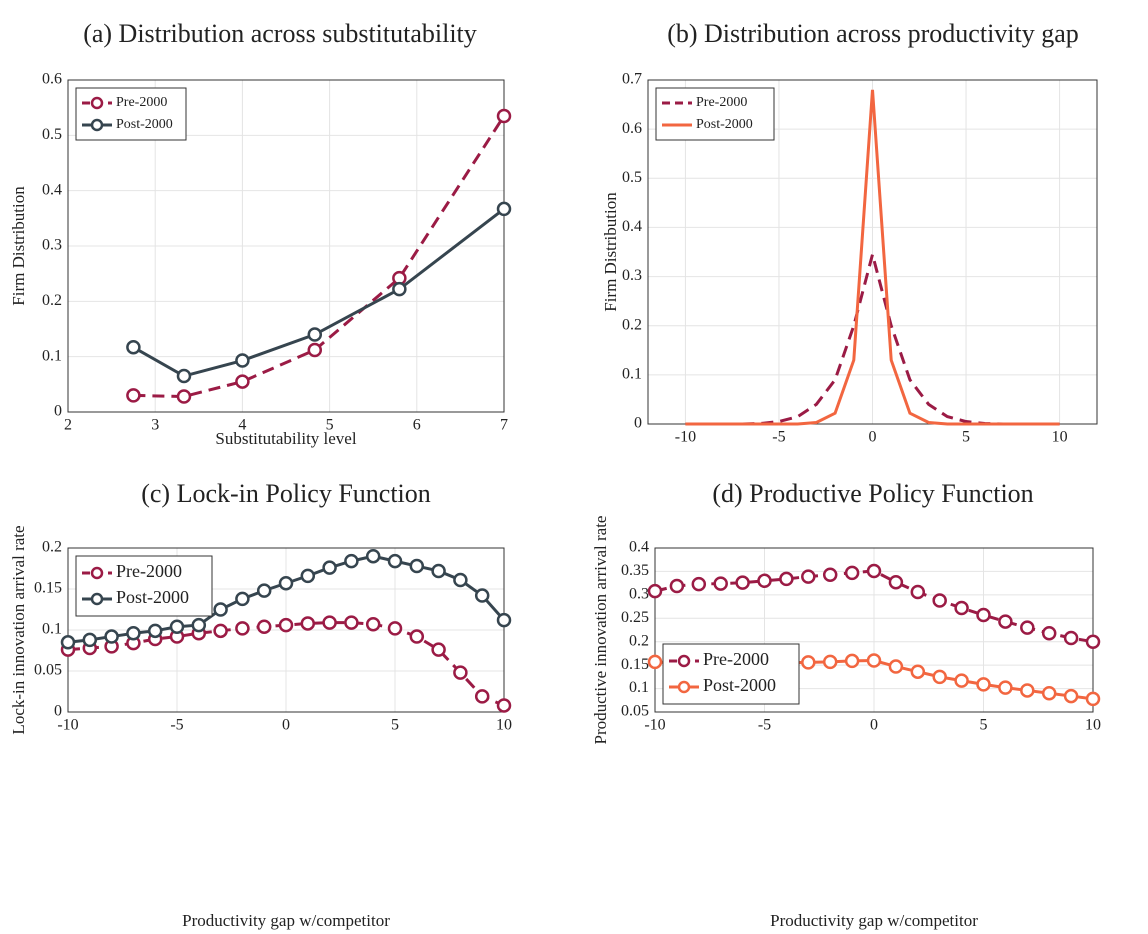 This screenshot has width=1148, height=934. What do you see at coordinates (635, 617) in the screenshot?
I see `y-tick-label: 0.25` at bounding box center [635, 617].